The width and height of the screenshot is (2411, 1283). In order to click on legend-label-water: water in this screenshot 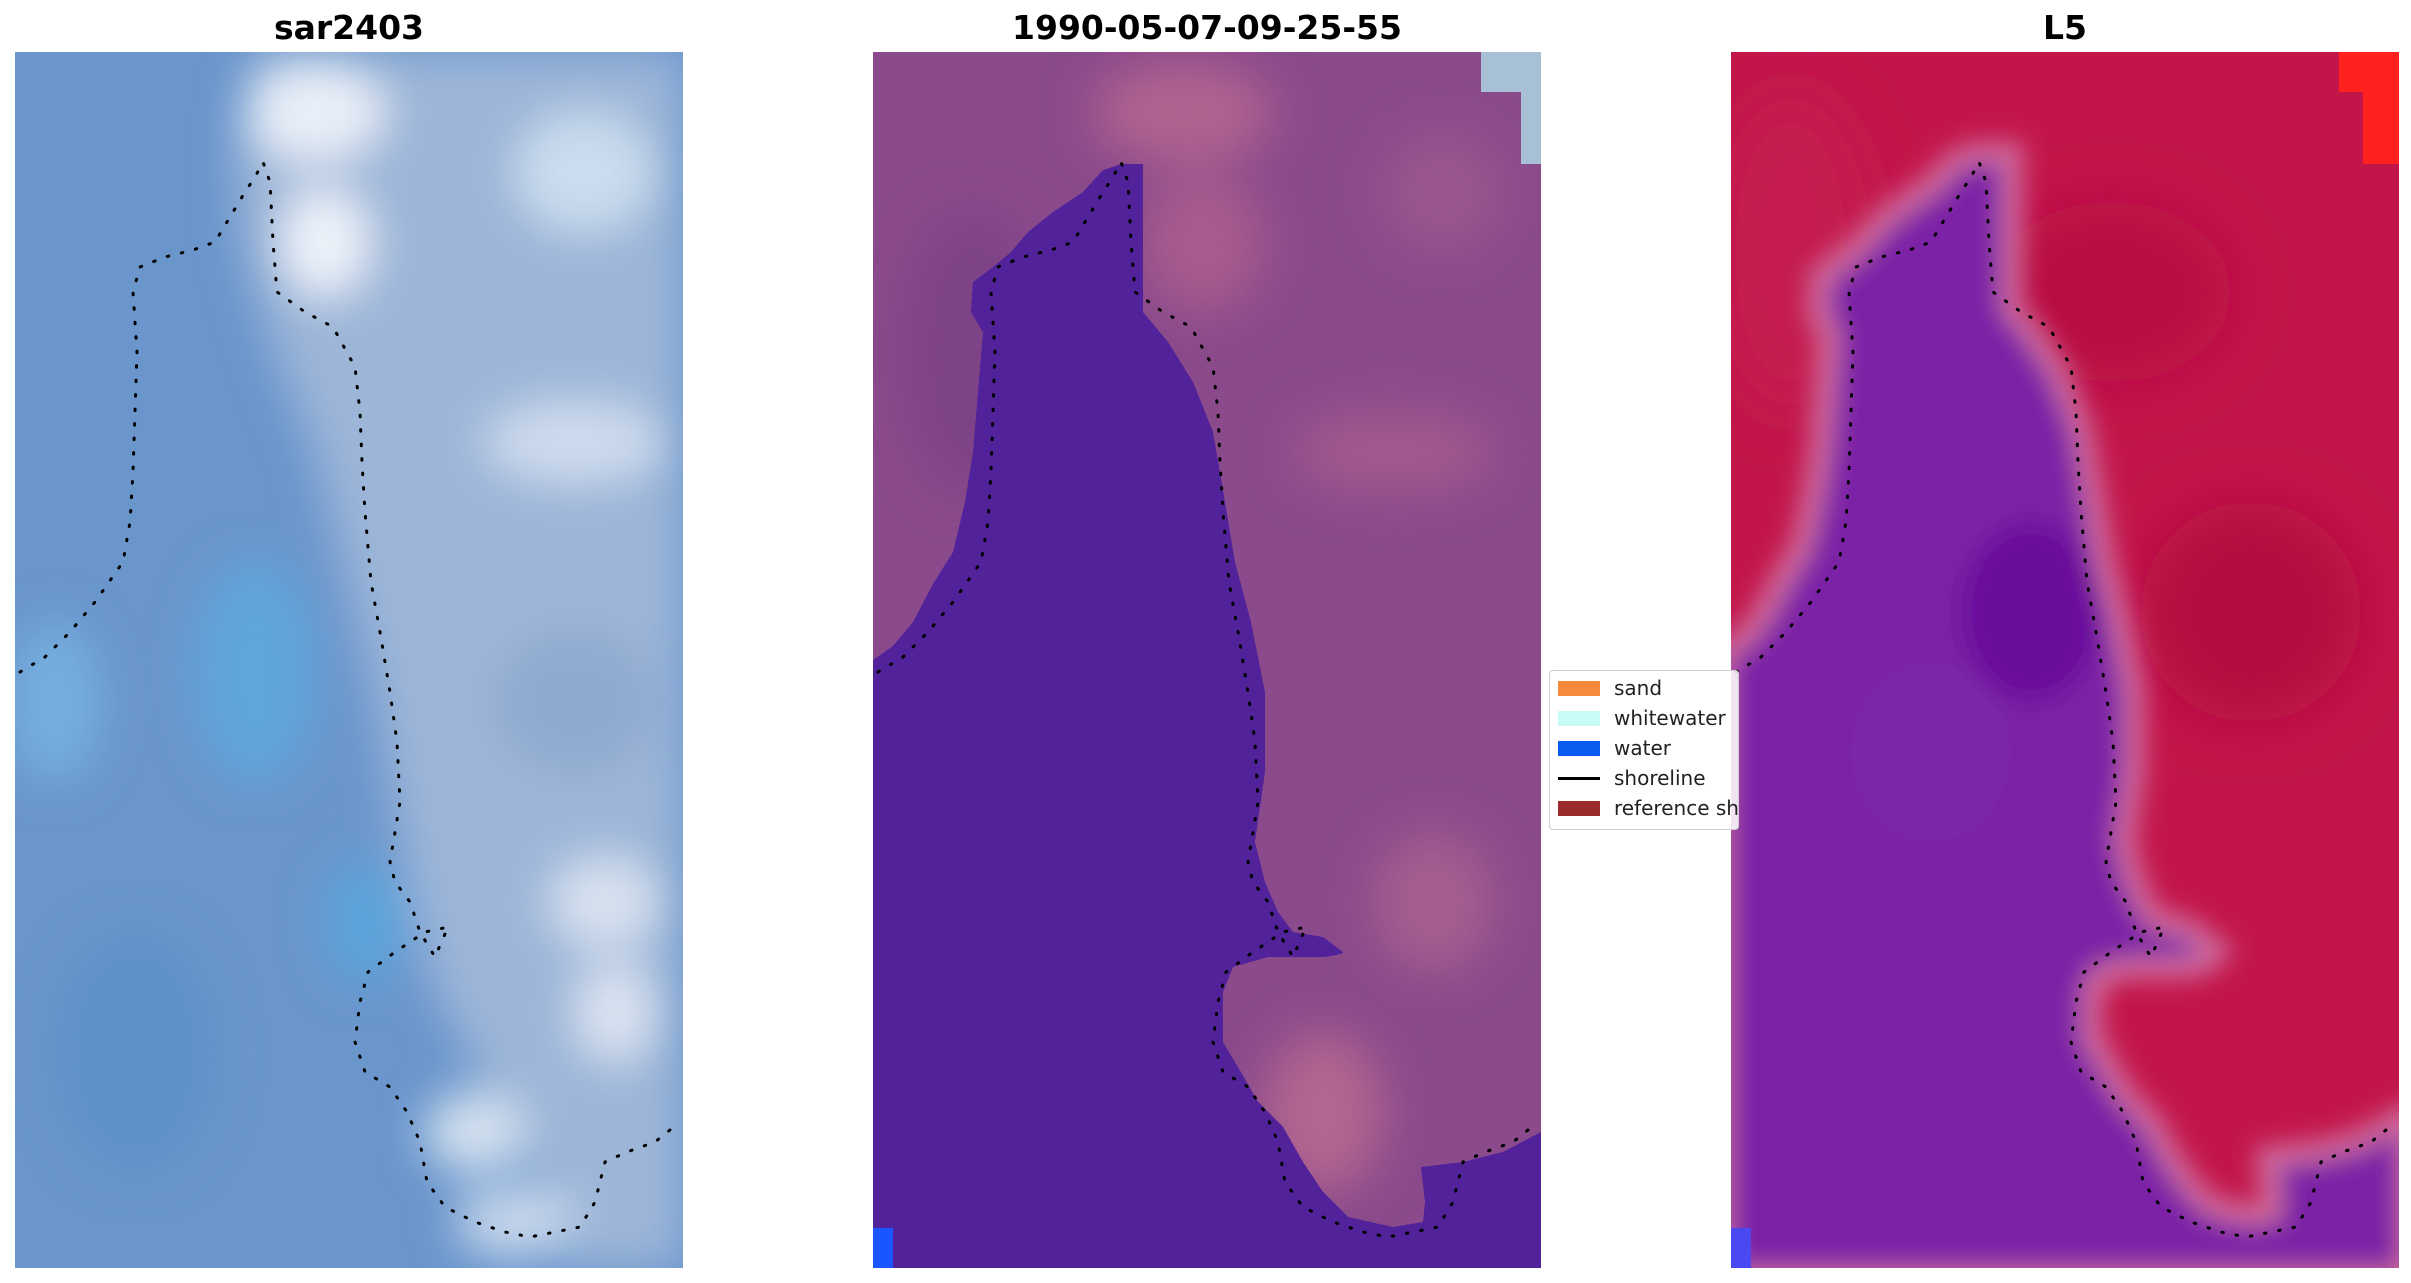, I will do `click(1642, 748)`.